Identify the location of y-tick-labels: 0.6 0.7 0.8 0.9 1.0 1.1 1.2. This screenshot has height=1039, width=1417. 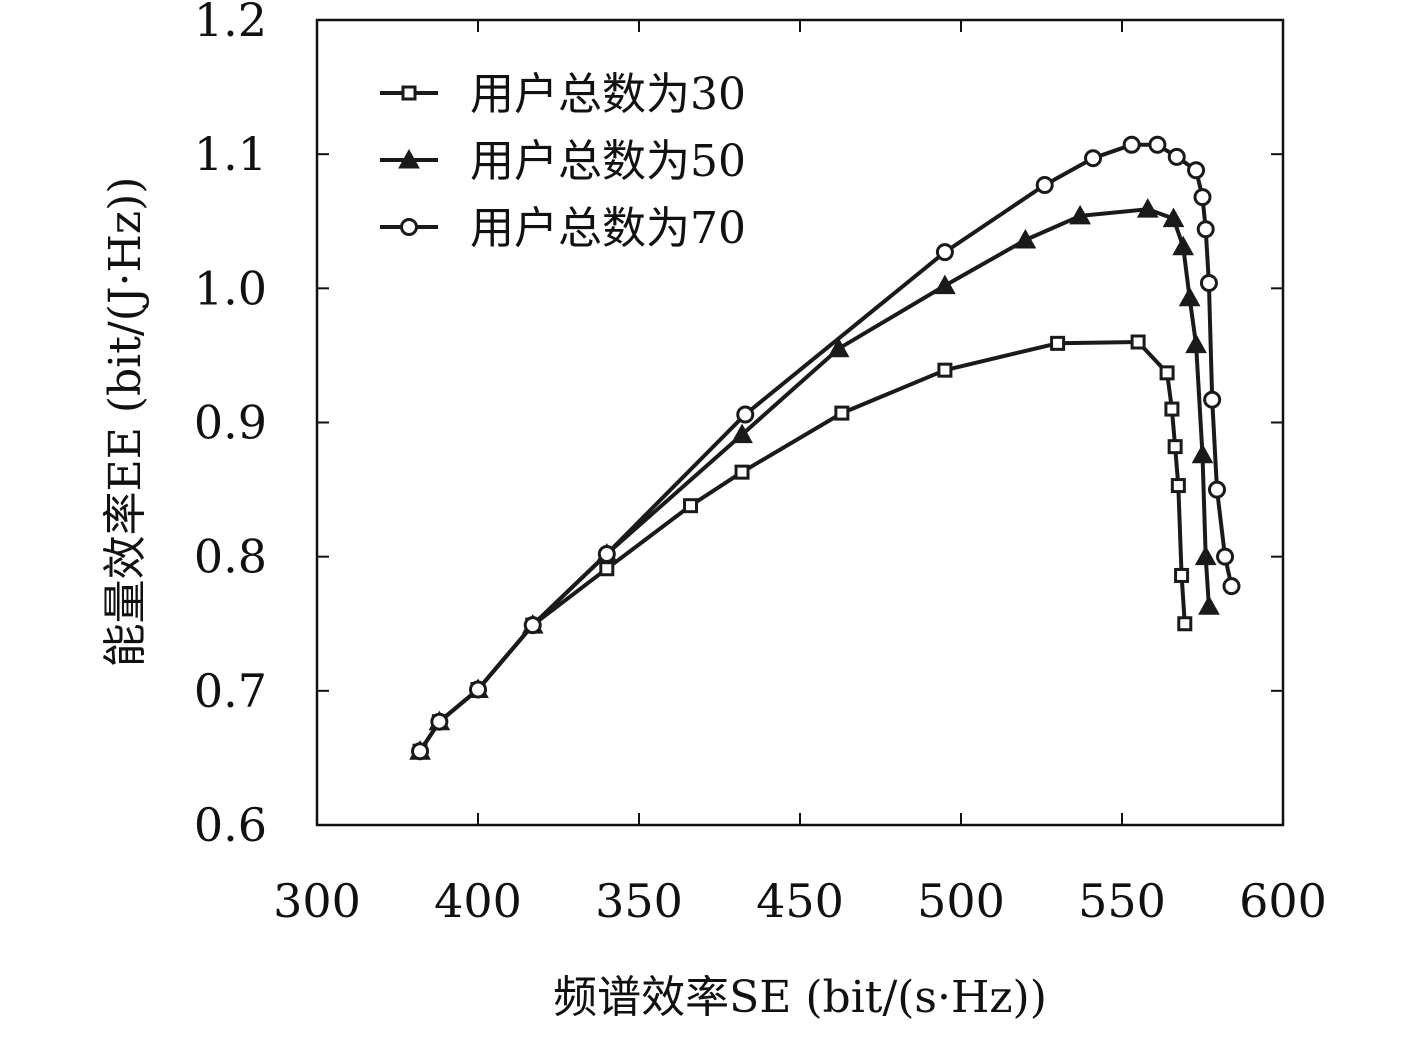
(230, 426).